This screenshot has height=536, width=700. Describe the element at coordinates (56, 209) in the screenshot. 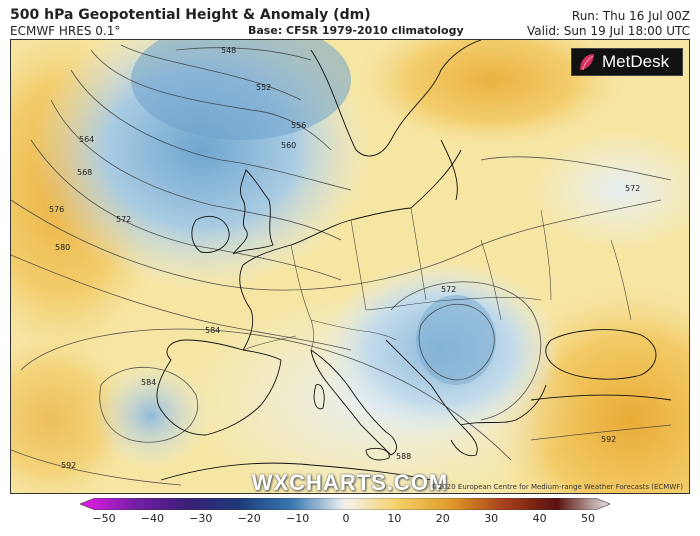

I see `contour-label: 576` at that location.